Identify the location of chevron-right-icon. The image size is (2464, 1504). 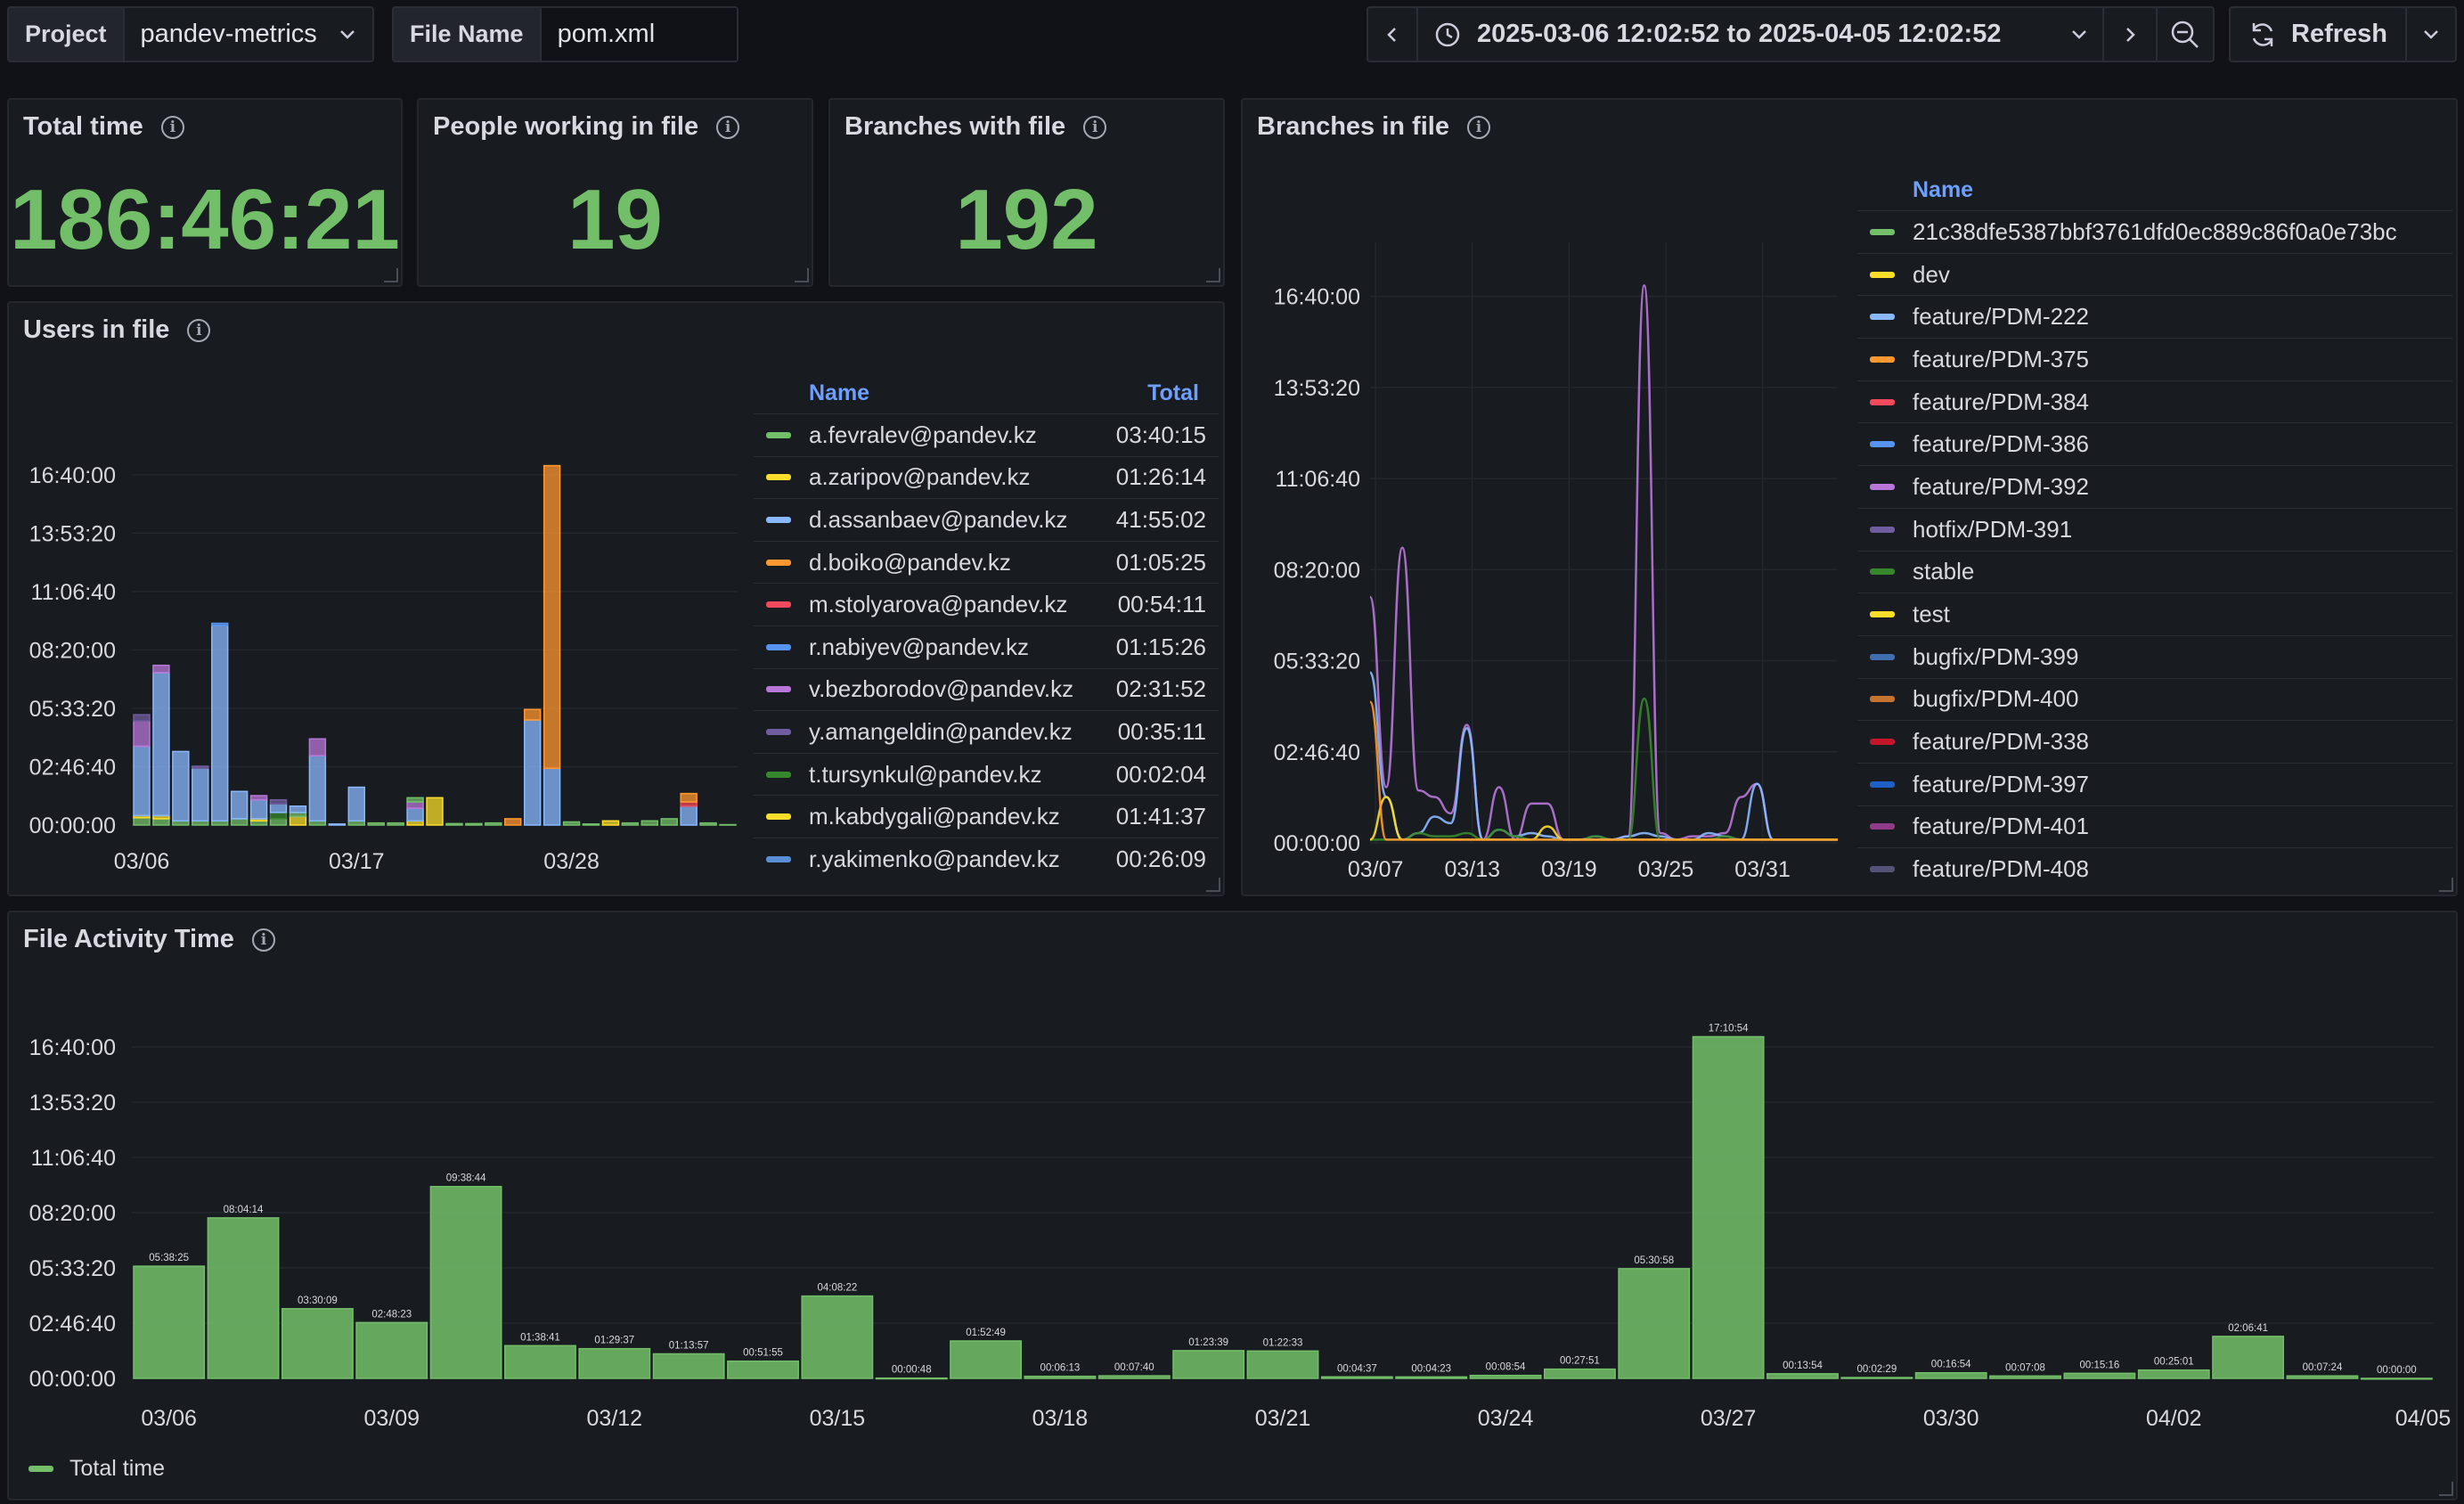
(2131, 34).